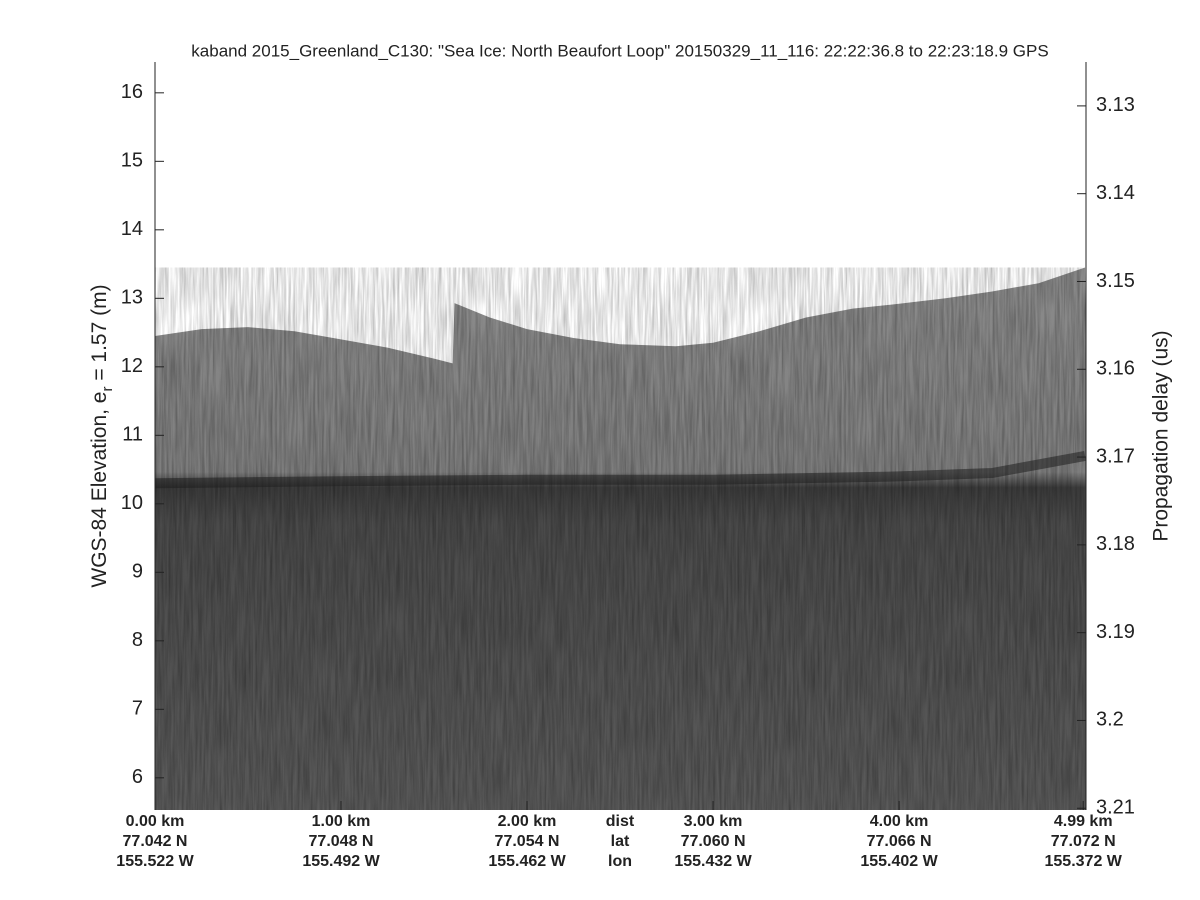 The image size is (1200, 900). I want to click on y-tick-label: 7, so click(137, 709).